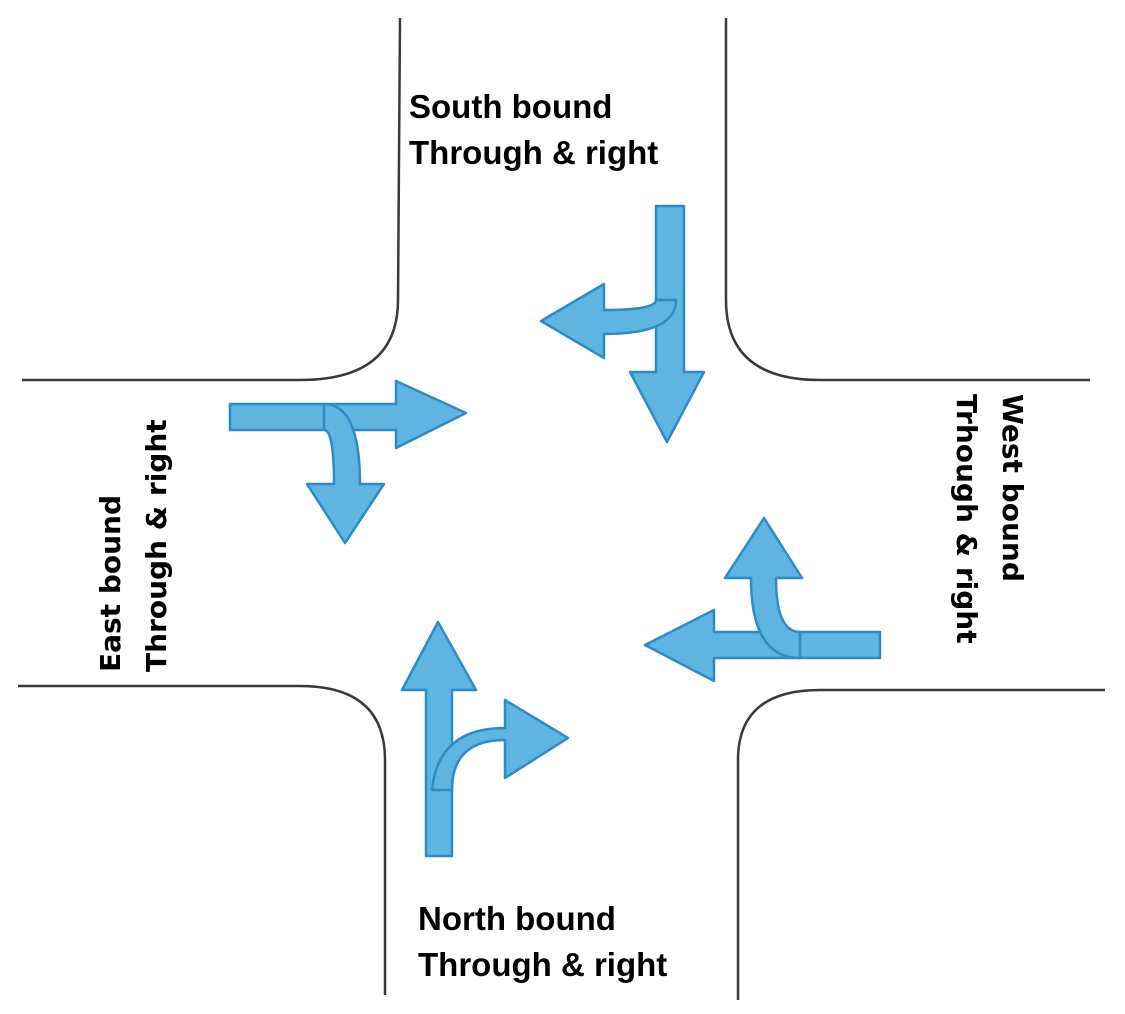  Describe the element at coordinates (517, 918) in the screenshot. I see `northbound-label-line1: North bound` at that location.